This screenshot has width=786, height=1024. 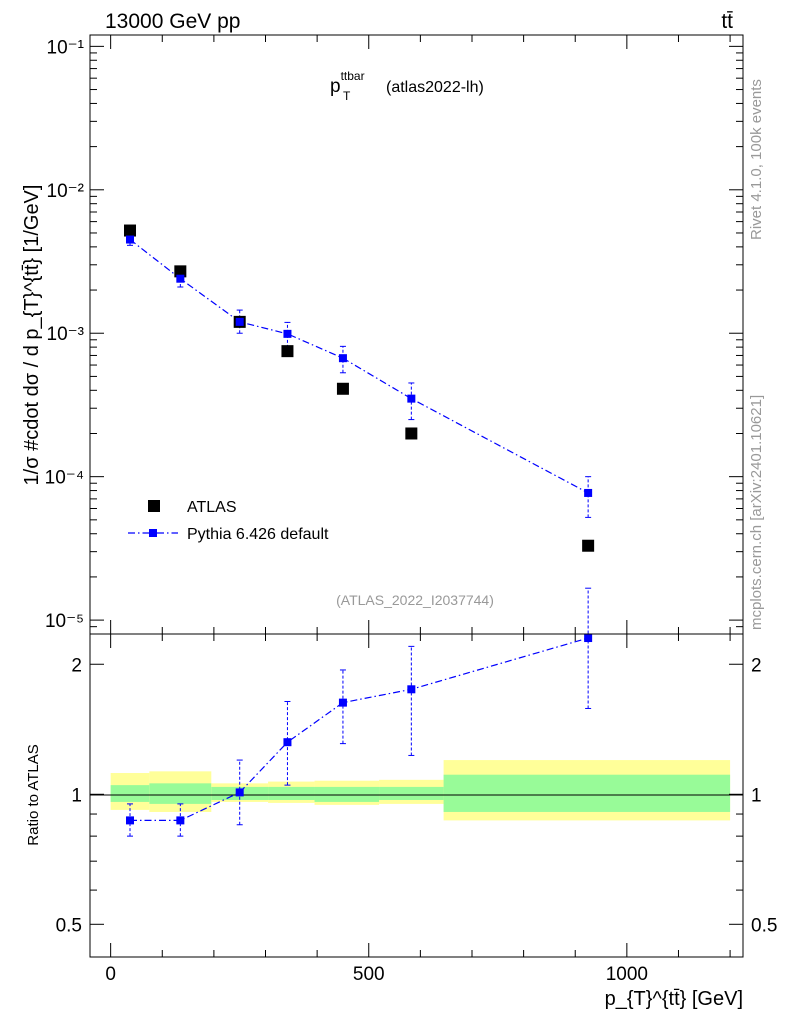 What do you see at coordinates (76, 795) in the screenshot?
I see `ratio-y-tick-label: 1` at bounding box center [76, 795].